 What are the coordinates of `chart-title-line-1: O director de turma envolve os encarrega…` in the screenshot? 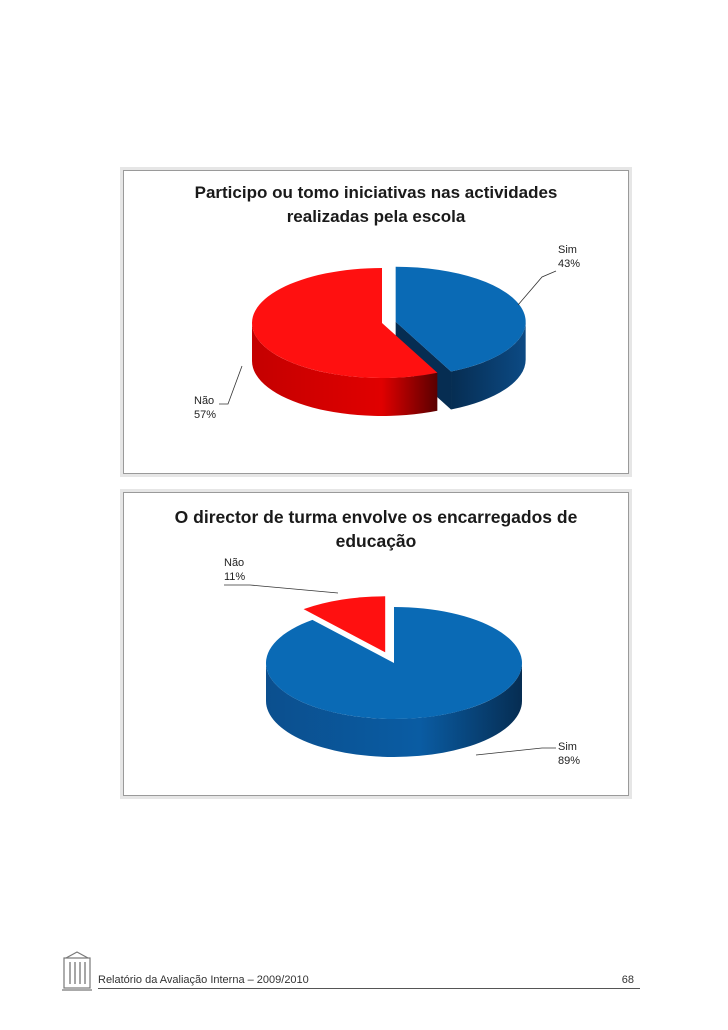 It's located at (376, 517).